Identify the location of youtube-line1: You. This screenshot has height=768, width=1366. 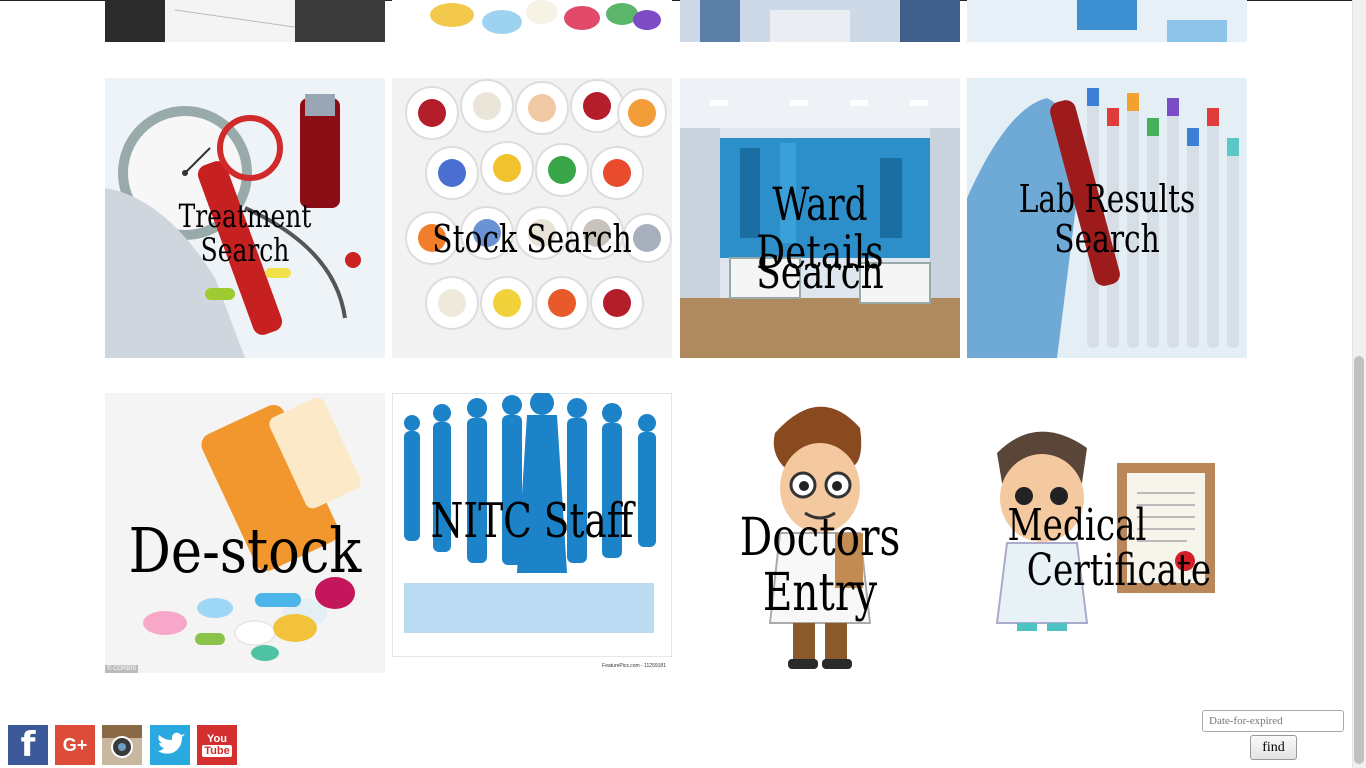
(217, 739).